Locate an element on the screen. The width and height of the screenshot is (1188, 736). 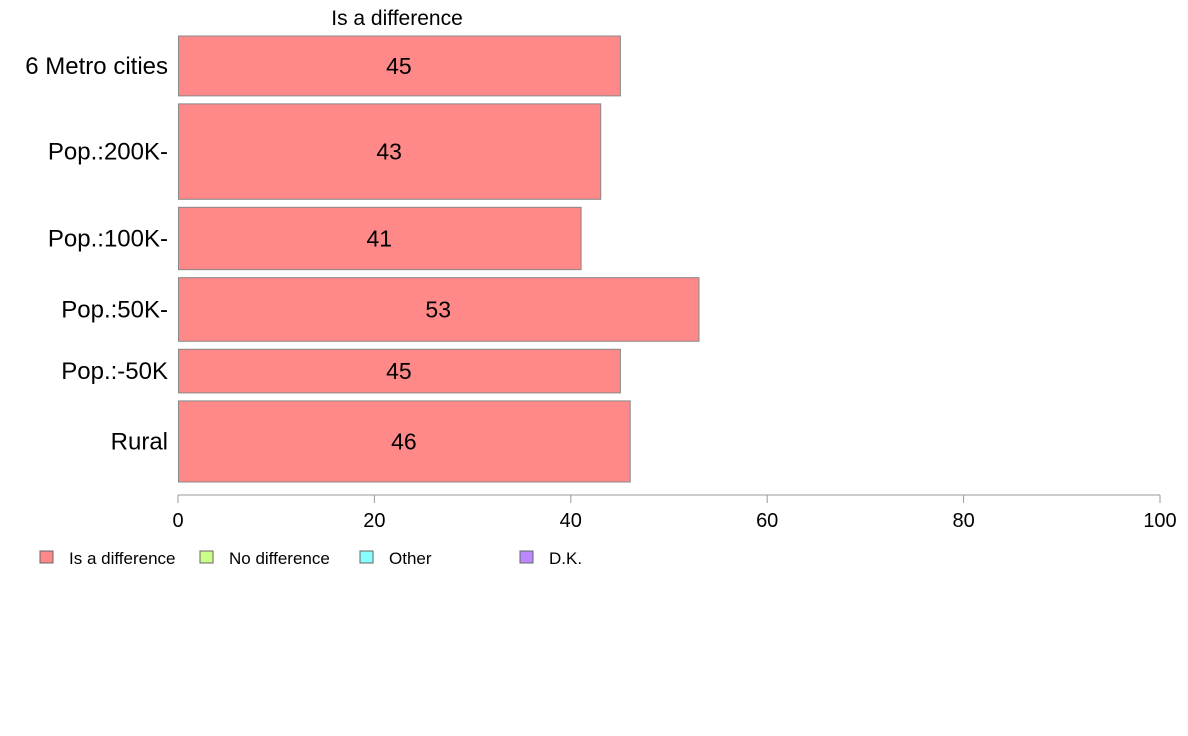
bar-value-label: 43 is located at coordinates (389, 152).